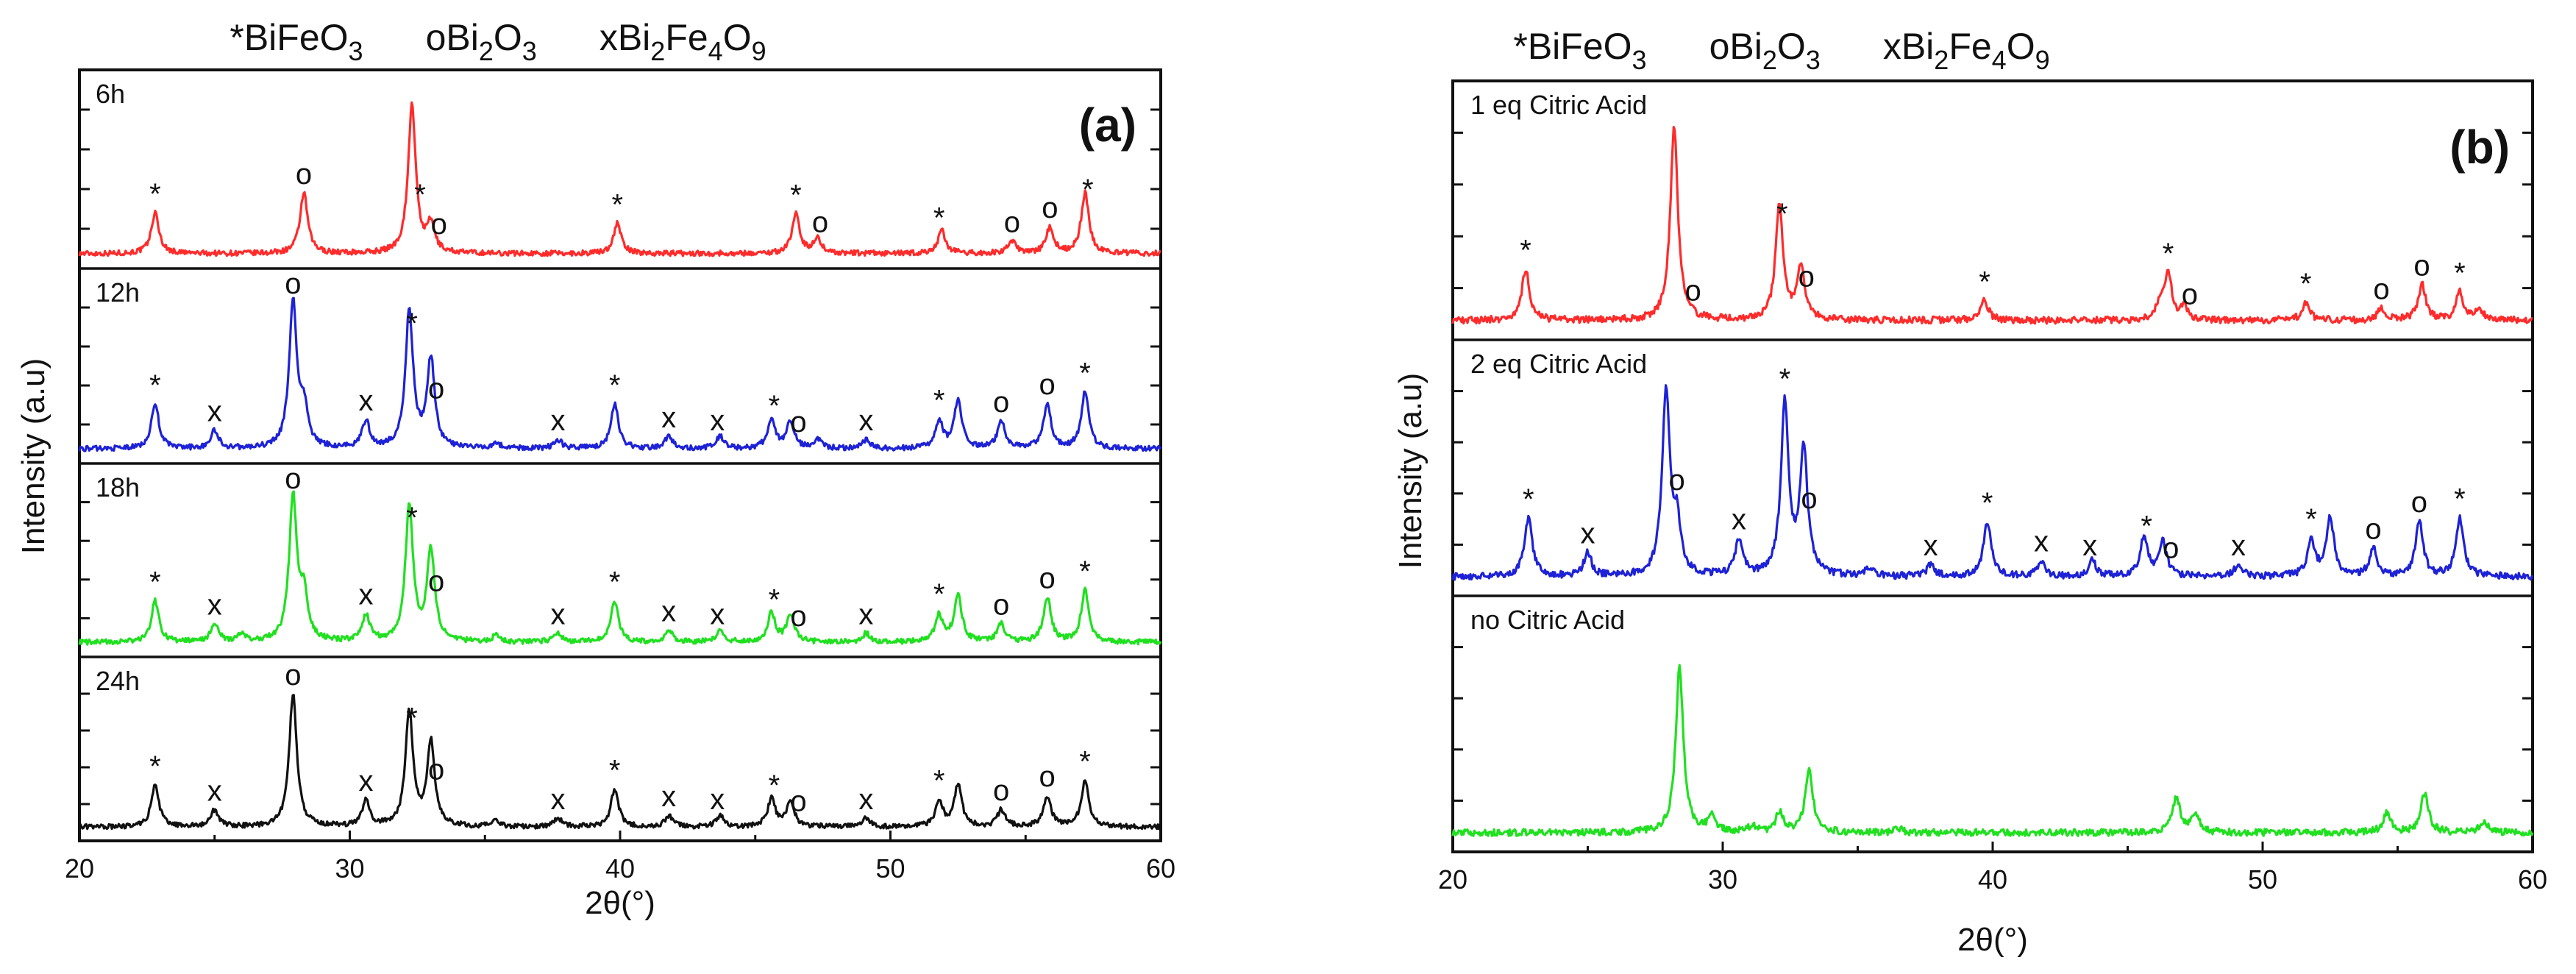 The width and height of the screenshot is (2576, 974). What do you see at coordinates (620, 903) in the screenshot?
I see `x-axis-label-a: 2θ(°)` at bounding box center [620, 903].